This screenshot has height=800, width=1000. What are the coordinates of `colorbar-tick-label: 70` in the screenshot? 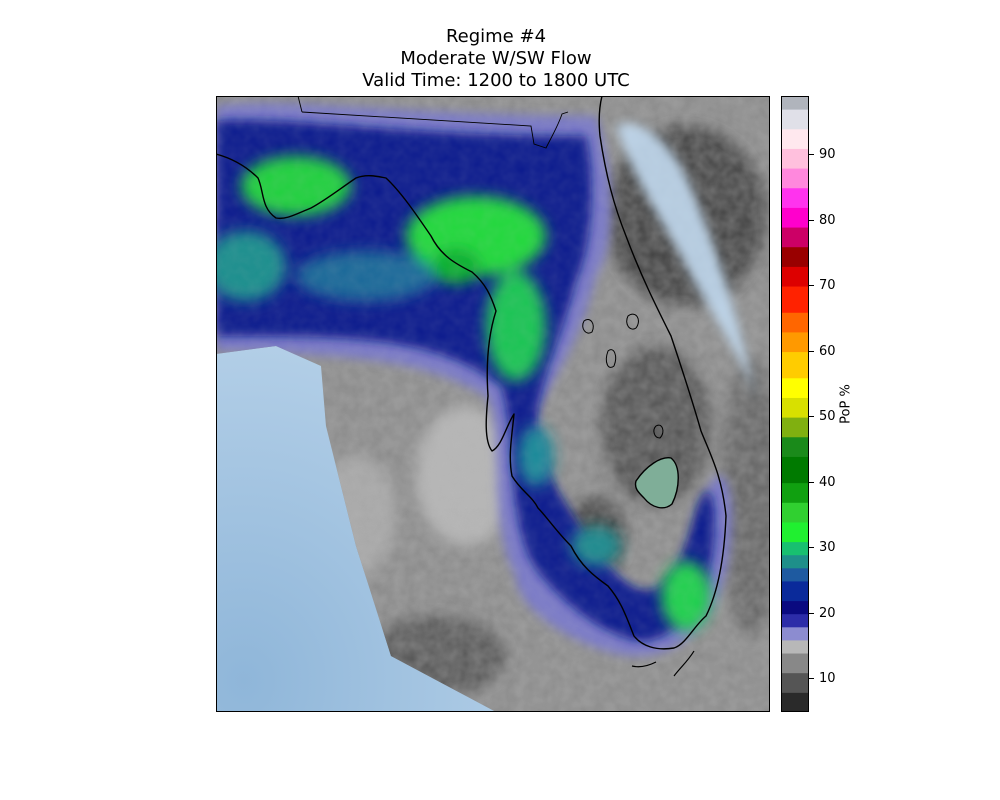 It's located at (827, 286).